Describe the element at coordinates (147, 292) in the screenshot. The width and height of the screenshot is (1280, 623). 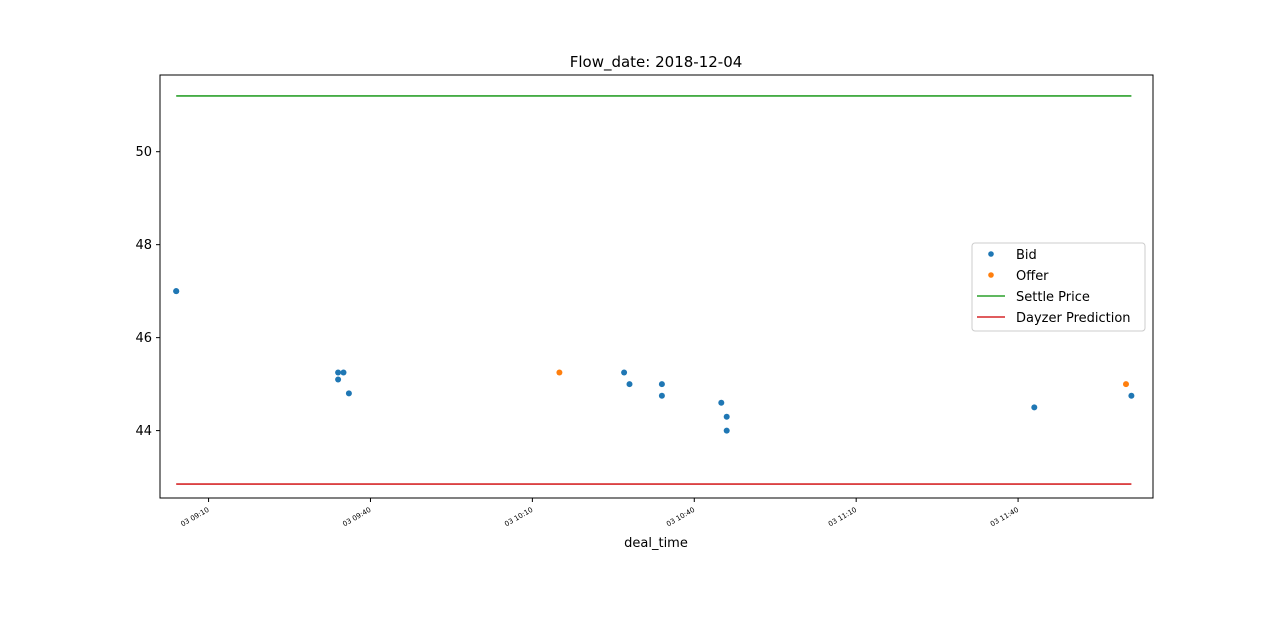
I see `y-axis: 44 46 48 50` at that location.